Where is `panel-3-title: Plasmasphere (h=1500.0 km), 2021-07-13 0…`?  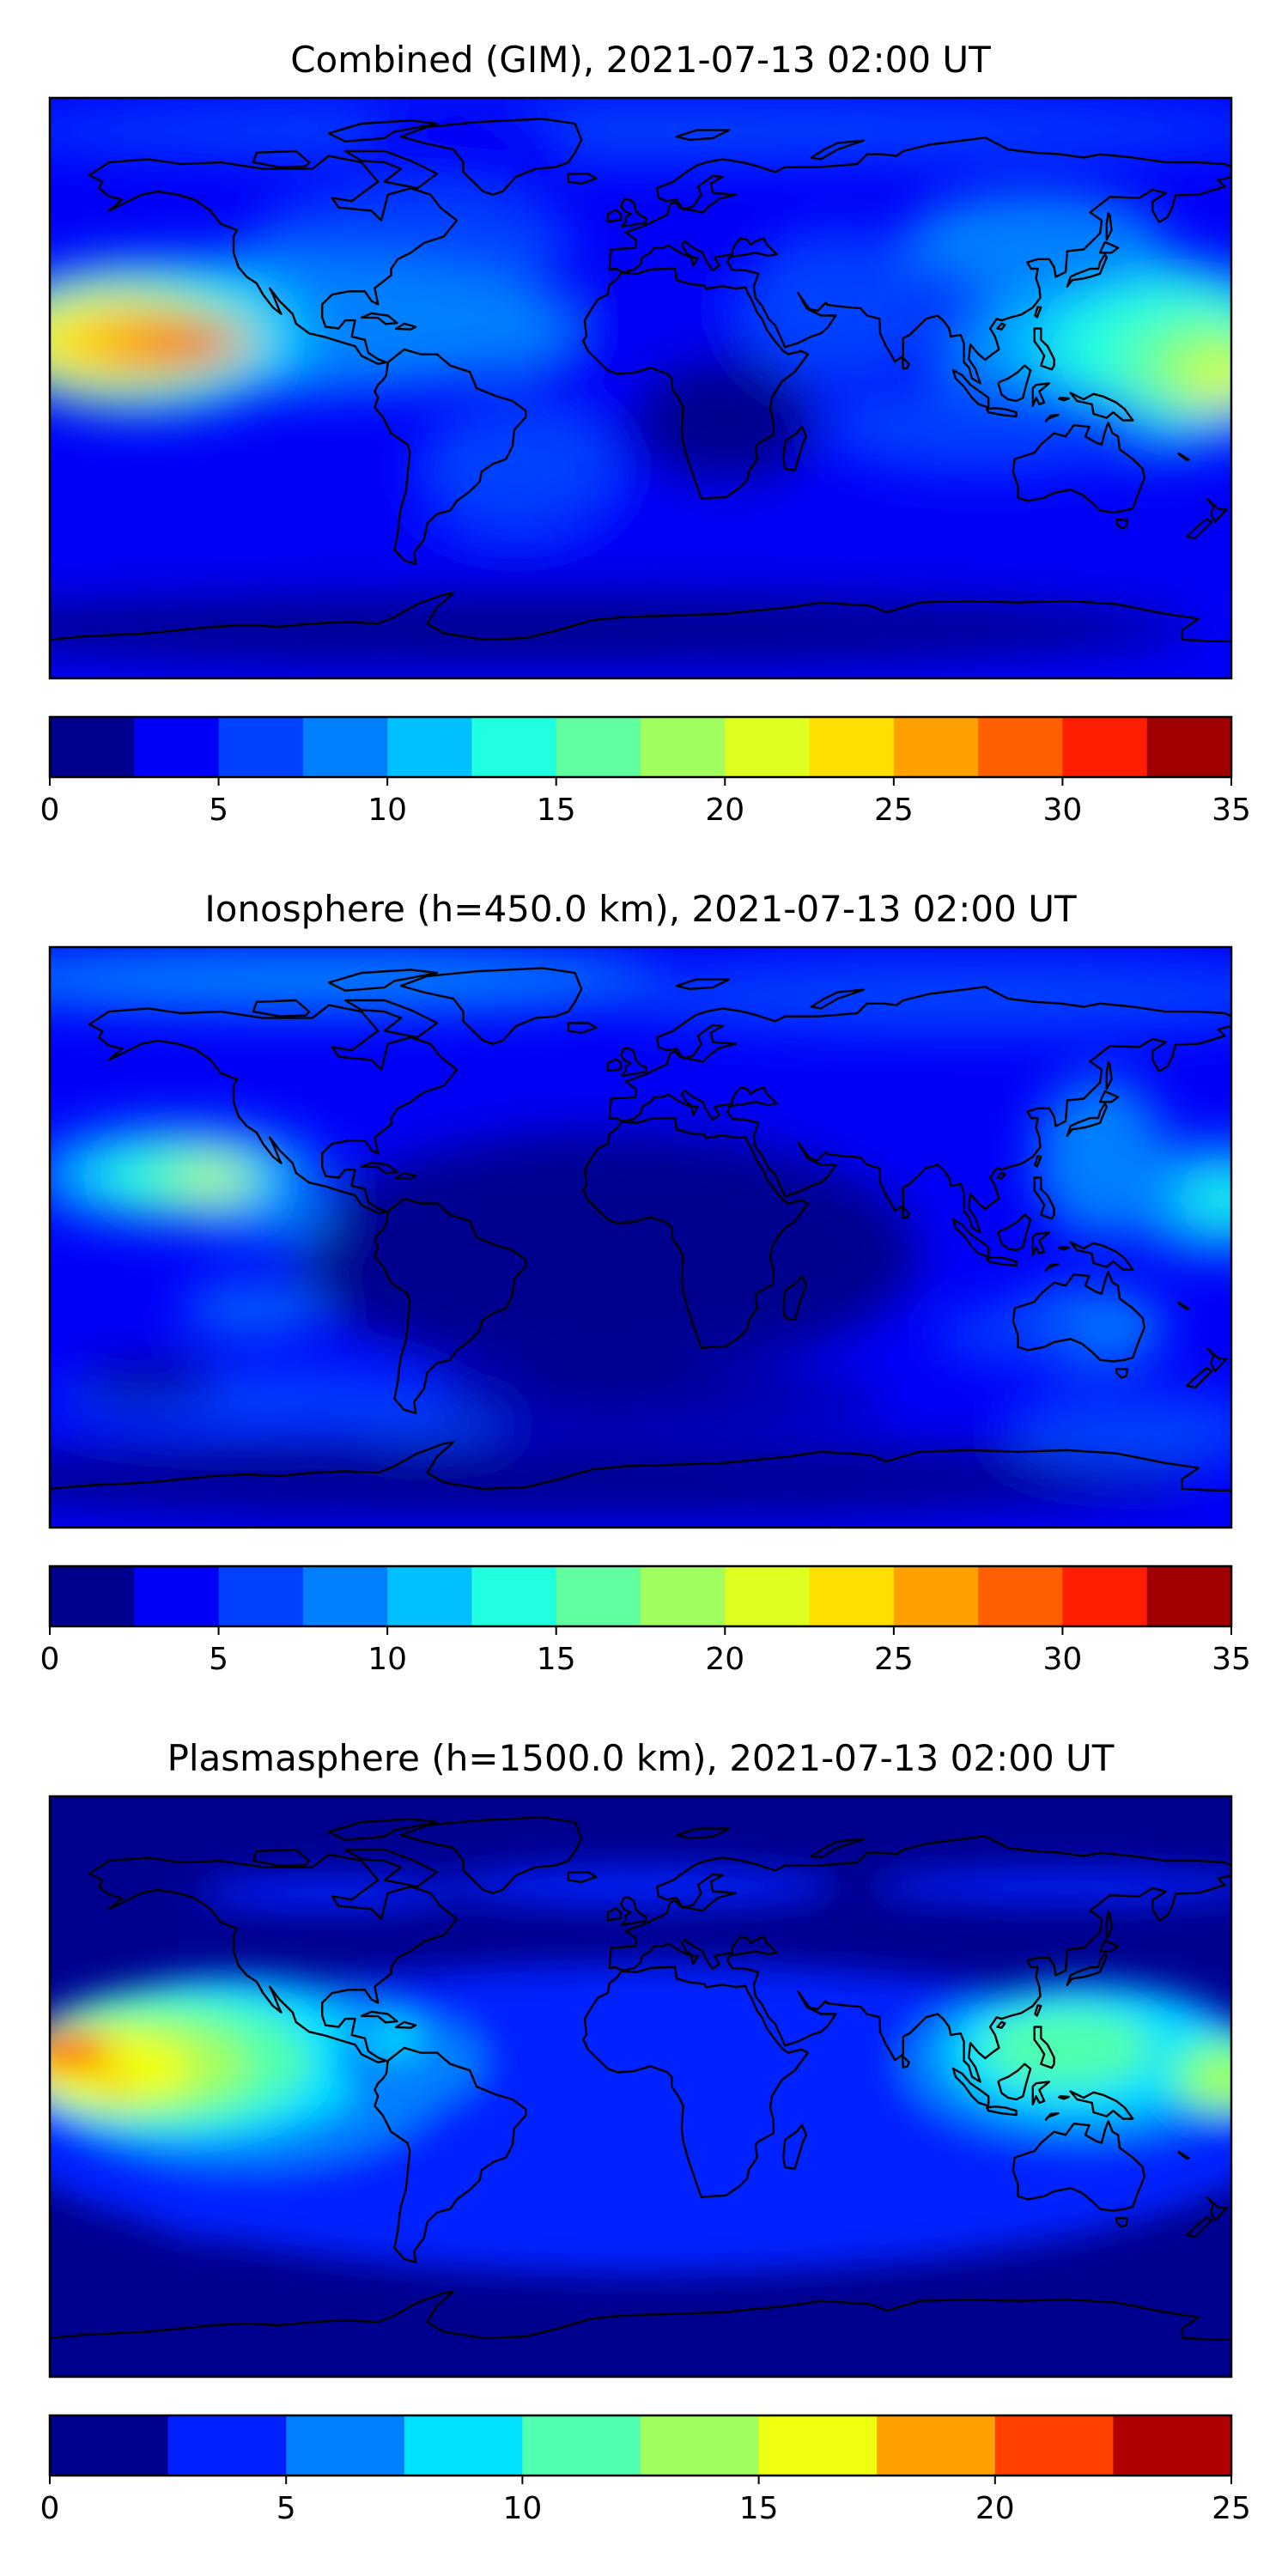
panel-3-title: Plasmasphere (h=1500.0 km), 2021-07-13 0… is located at coordinates (641, 1758).